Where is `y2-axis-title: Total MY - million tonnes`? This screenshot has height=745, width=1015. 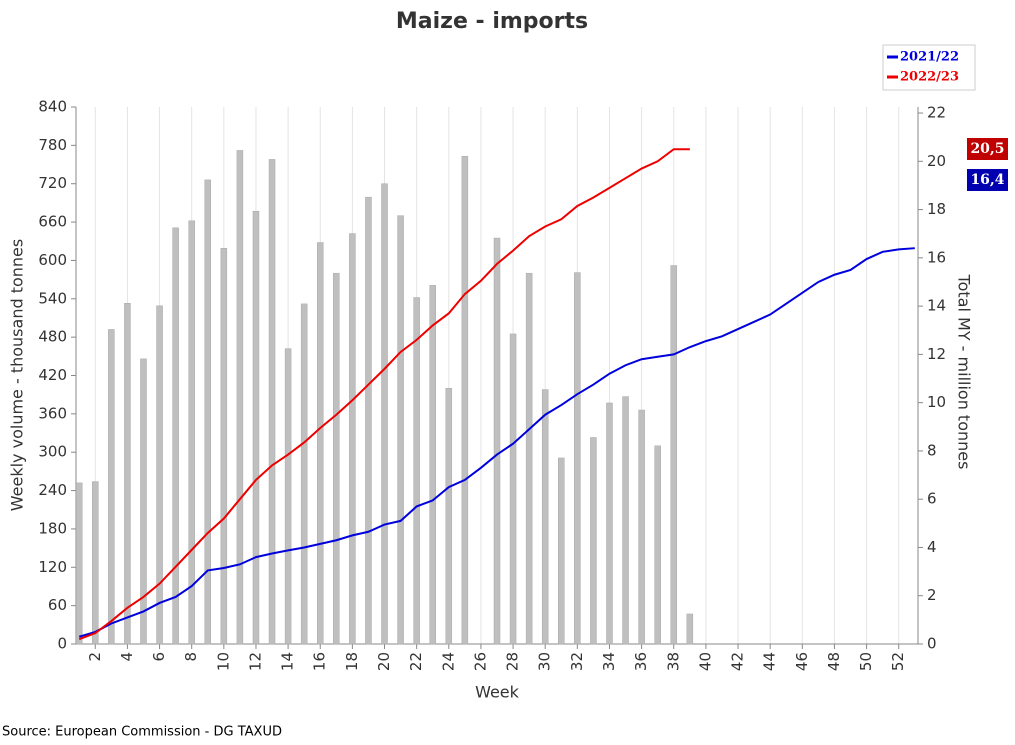 y2-axis-title: Total MY - million tonnes is located at coordinates (964, 372).